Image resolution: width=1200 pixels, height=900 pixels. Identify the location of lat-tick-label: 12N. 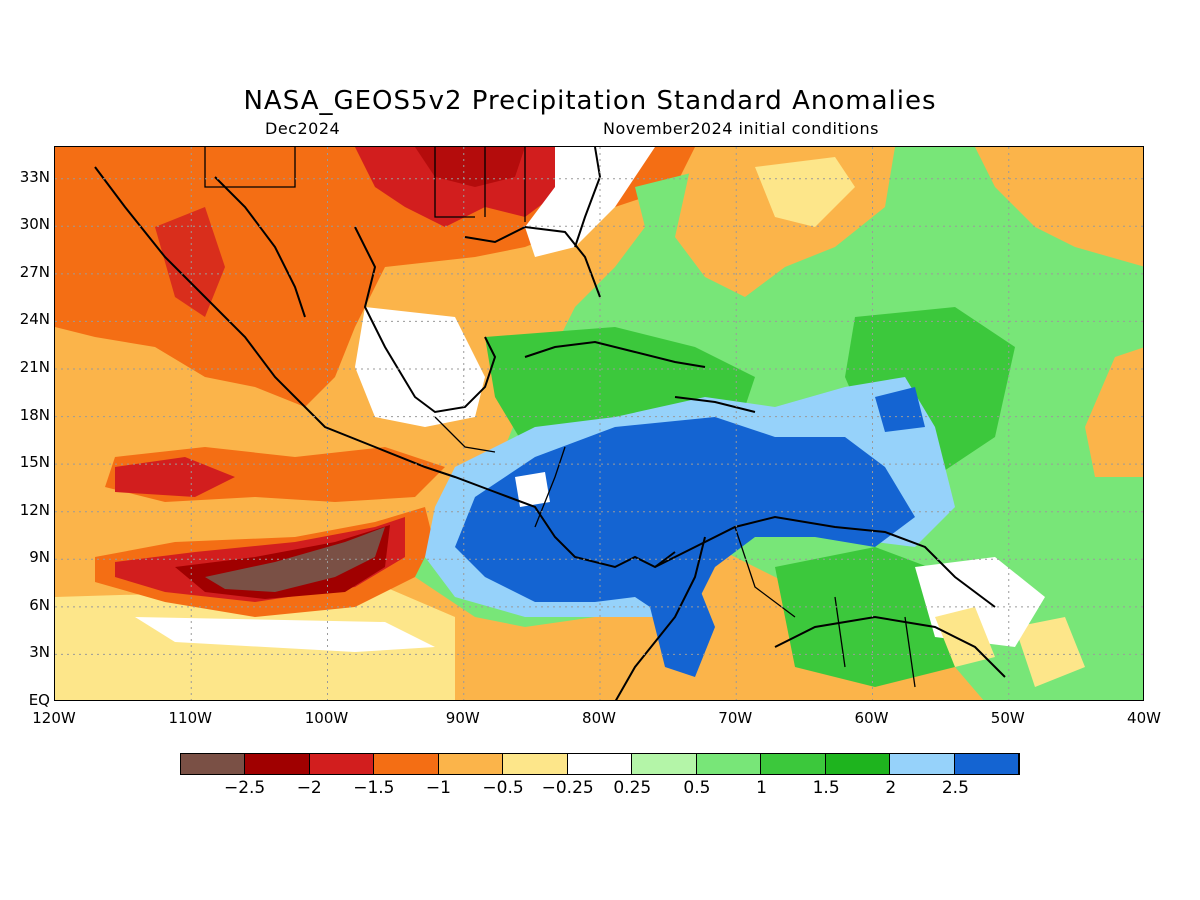
(34, 509).